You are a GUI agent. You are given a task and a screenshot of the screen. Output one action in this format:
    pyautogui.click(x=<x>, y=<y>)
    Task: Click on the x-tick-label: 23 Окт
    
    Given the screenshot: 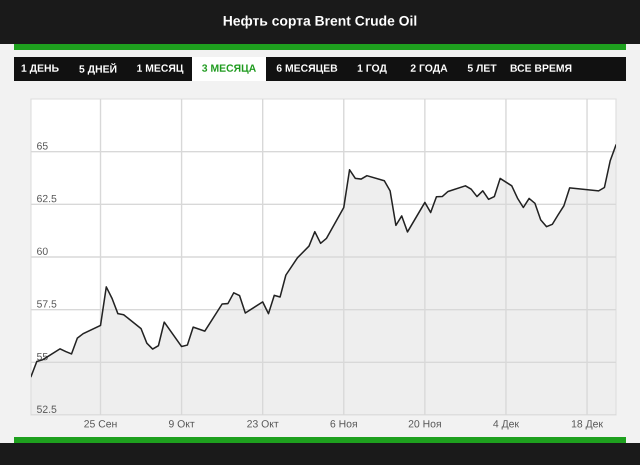 What is the action you would take?
    pyautogui.click(x=263, y=424)
    